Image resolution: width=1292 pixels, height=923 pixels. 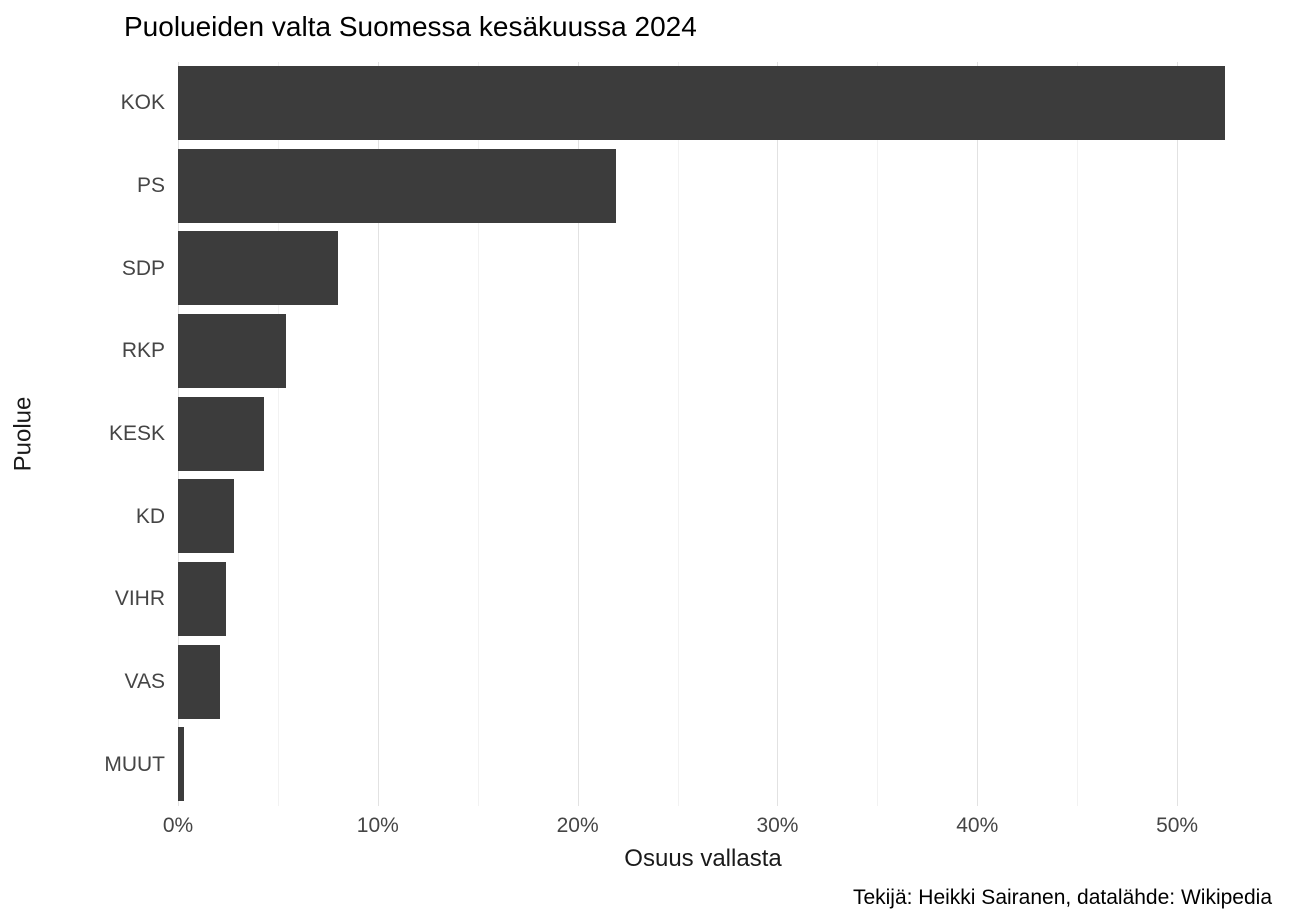 I want to click on x-axis-title: Osuus vallasta, so click(x=703, y=858).